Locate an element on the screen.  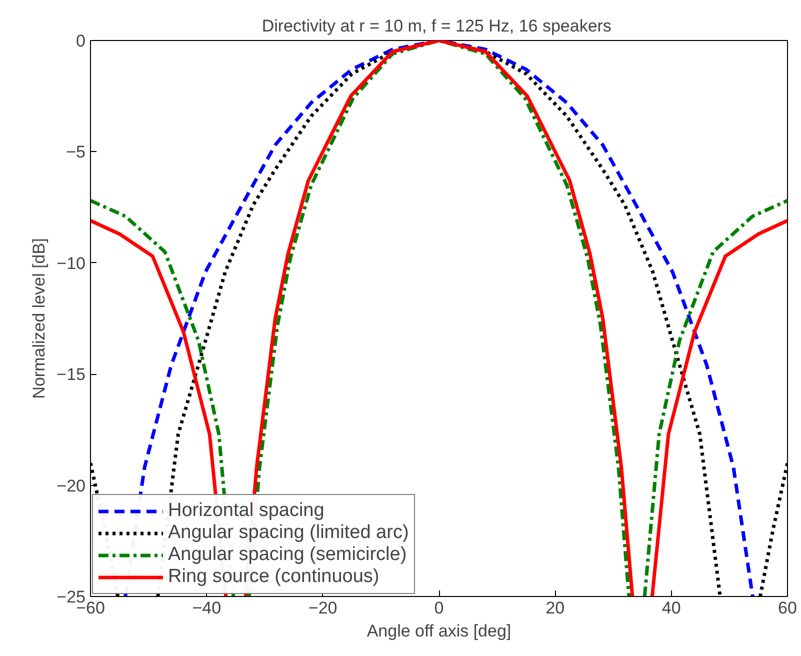
x-tick-label: 0 is located at coordinates (439, 608).